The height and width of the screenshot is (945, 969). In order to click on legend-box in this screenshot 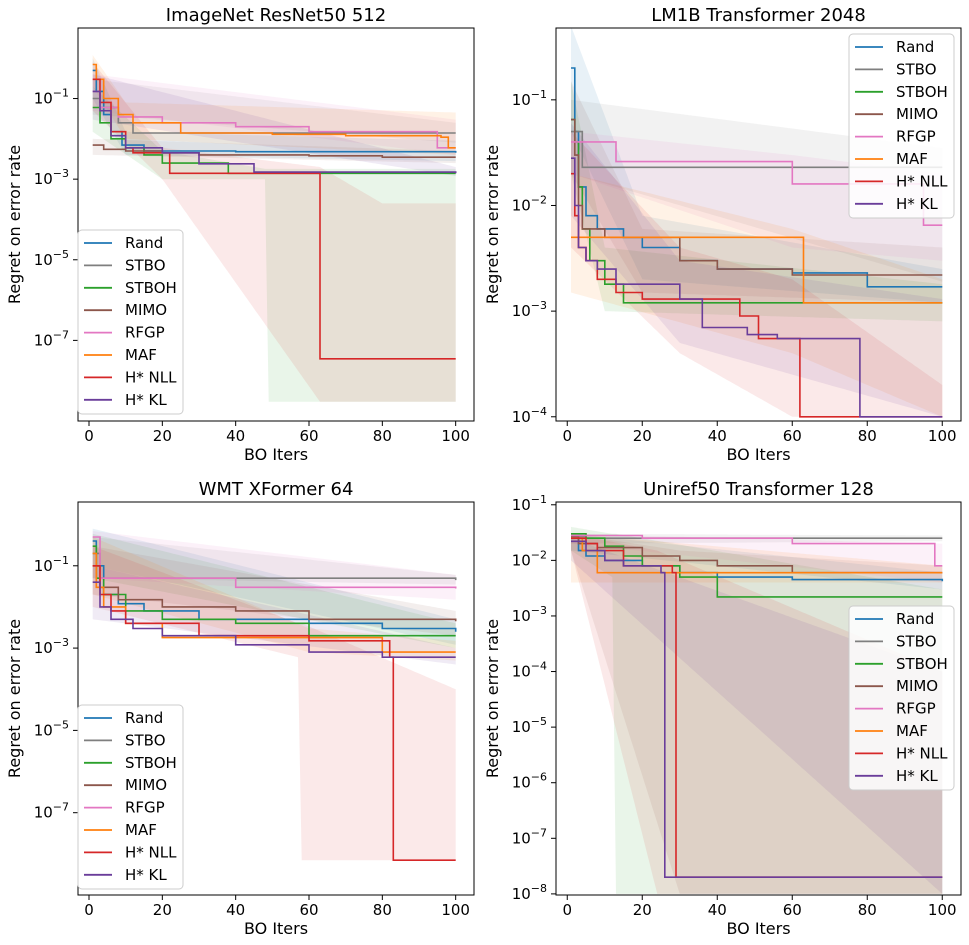, I will do `click(130, 322)`.